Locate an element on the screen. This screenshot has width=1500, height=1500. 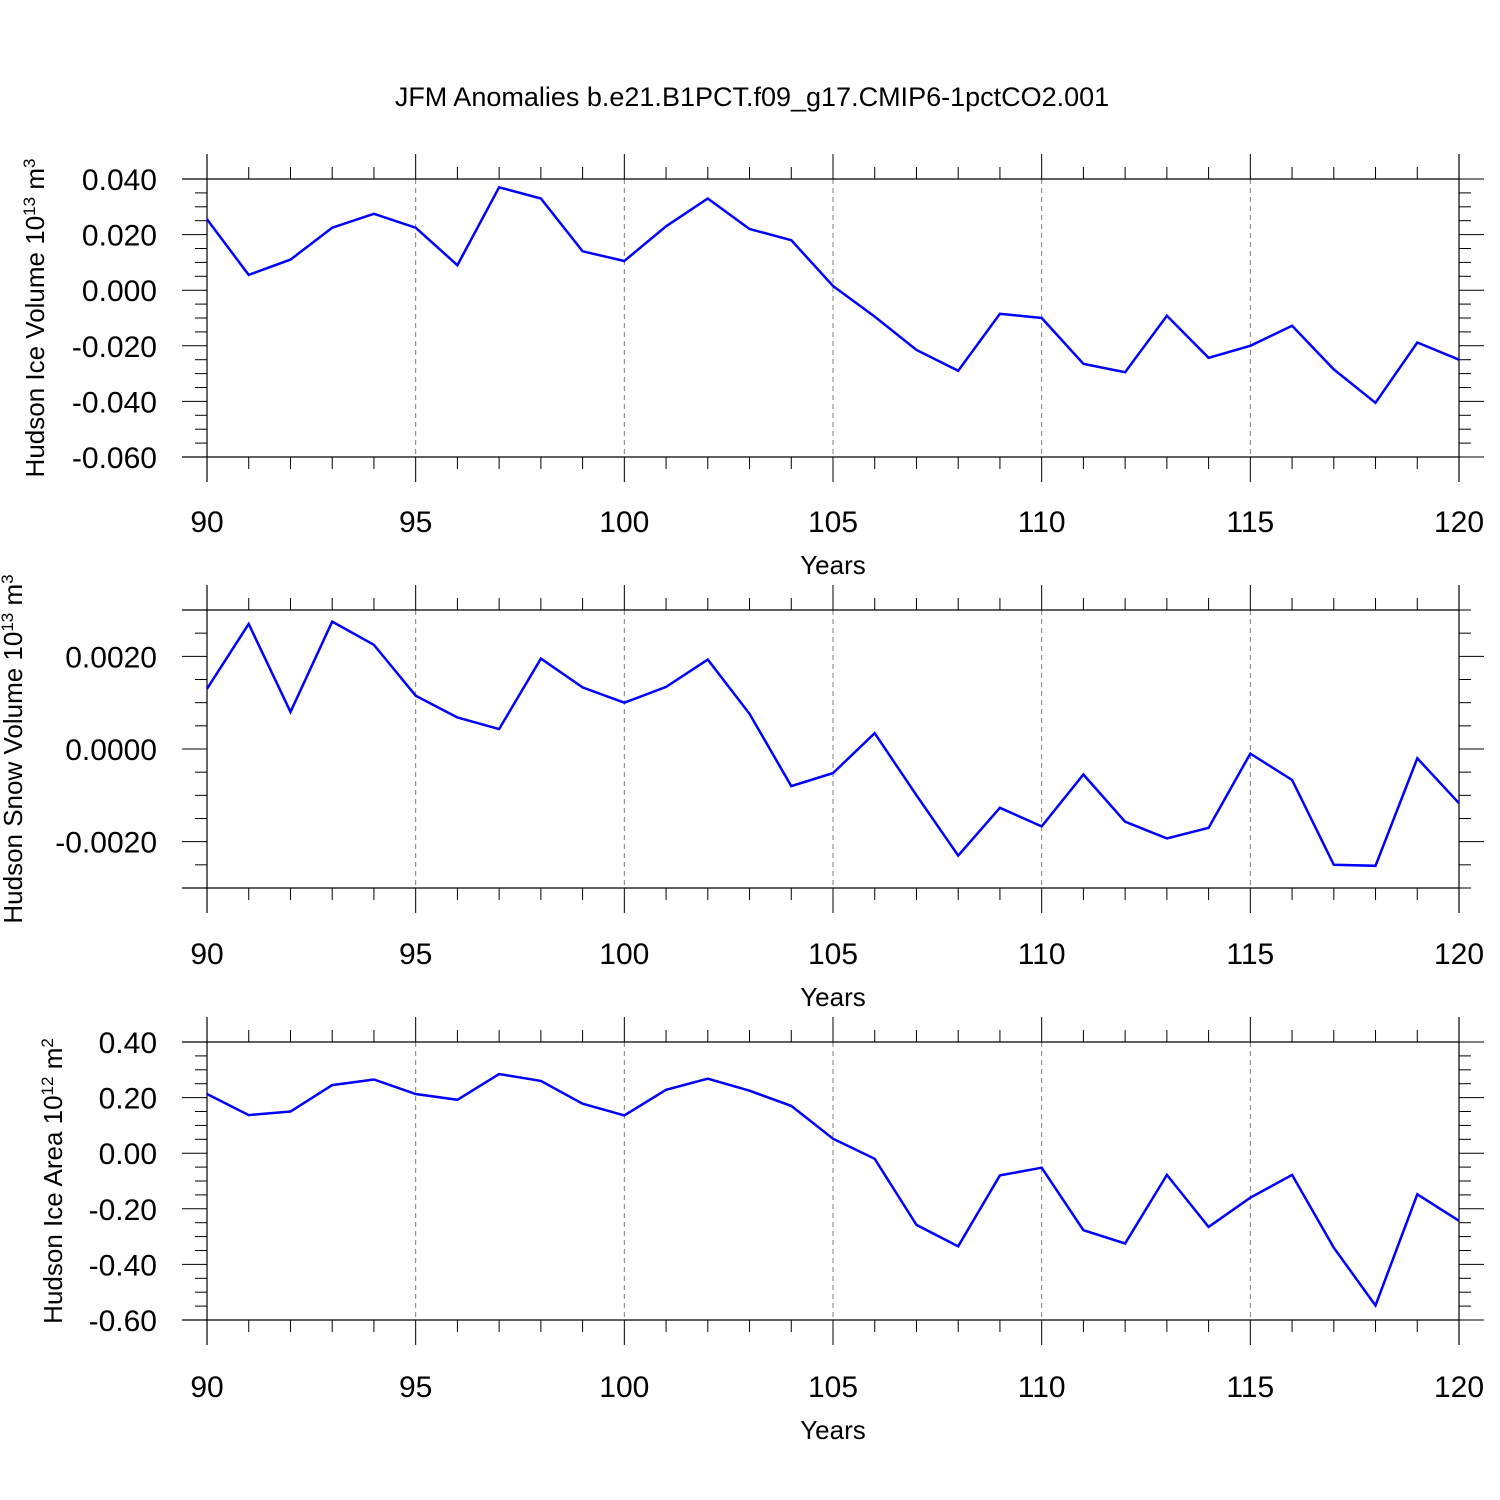
y-tick-label: -0.60 is located at coordinates (123, 1321).